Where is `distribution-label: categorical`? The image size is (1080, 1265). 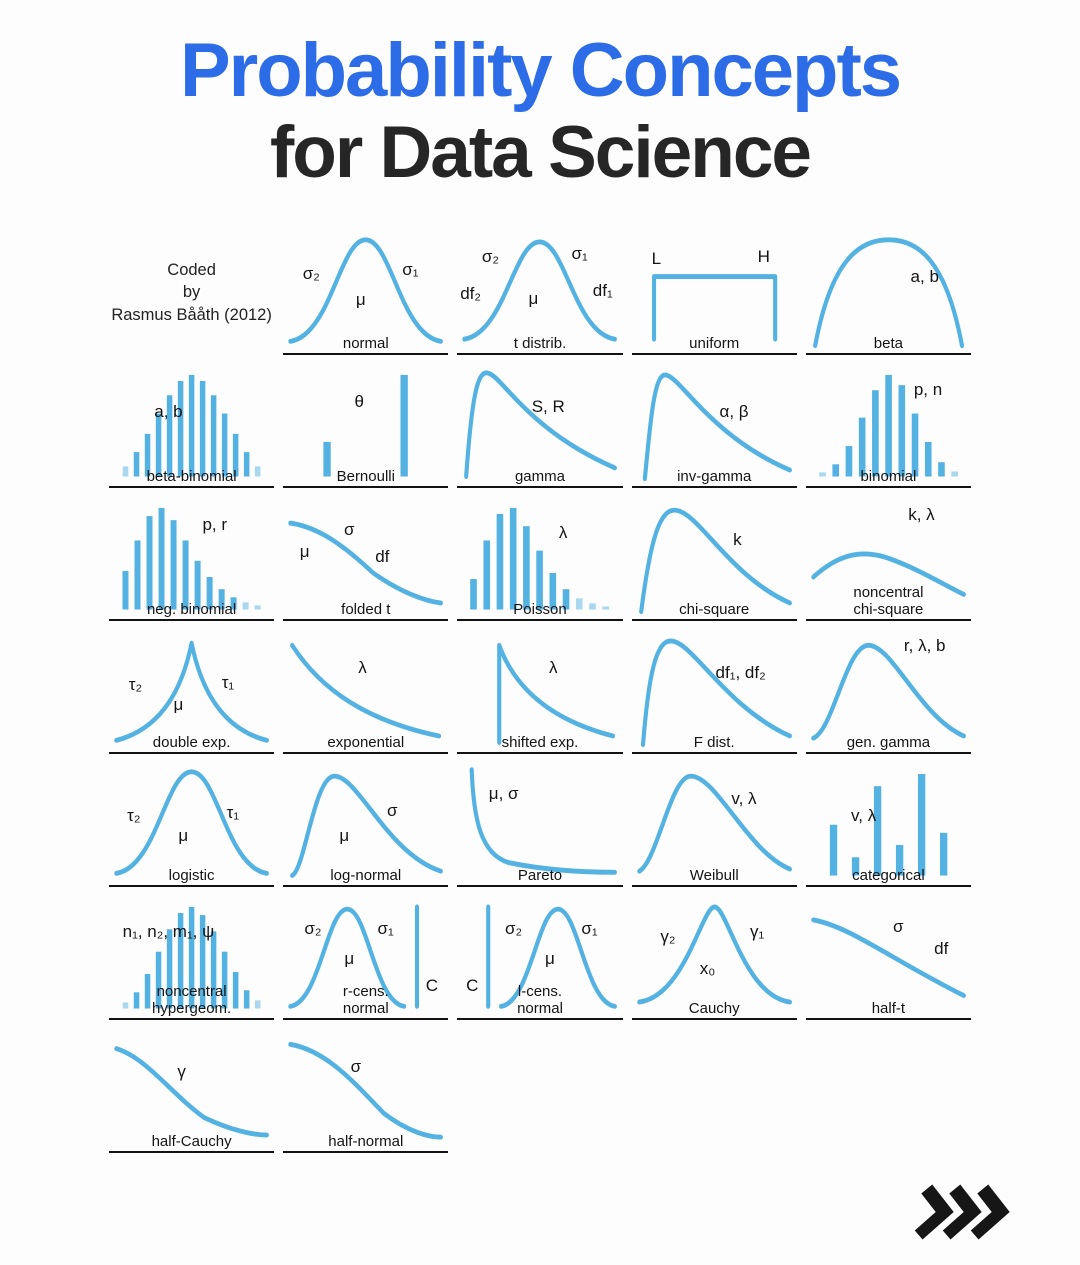
distribution-label: categorical is located at coordinates (888, 875).